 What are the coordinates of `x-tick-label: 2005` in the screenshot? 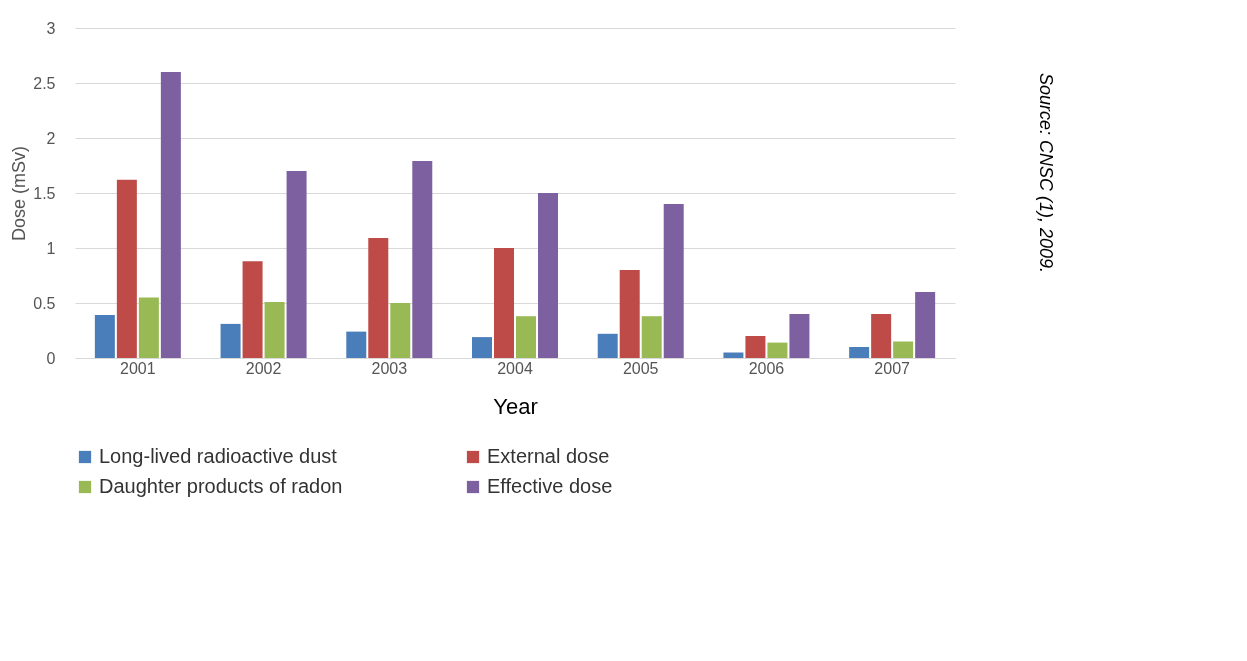 It's located at (640, 368).